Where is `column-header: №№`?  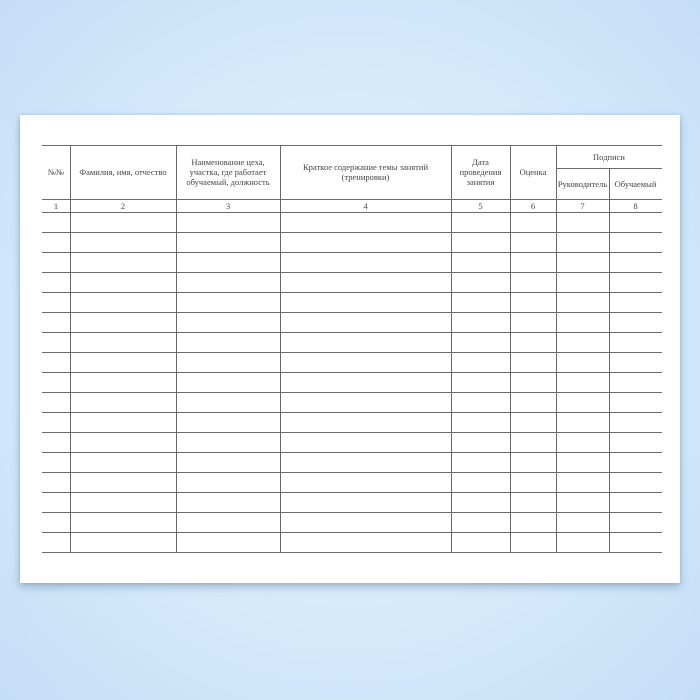
column-header: №№ is located at coordinates (56, 172).